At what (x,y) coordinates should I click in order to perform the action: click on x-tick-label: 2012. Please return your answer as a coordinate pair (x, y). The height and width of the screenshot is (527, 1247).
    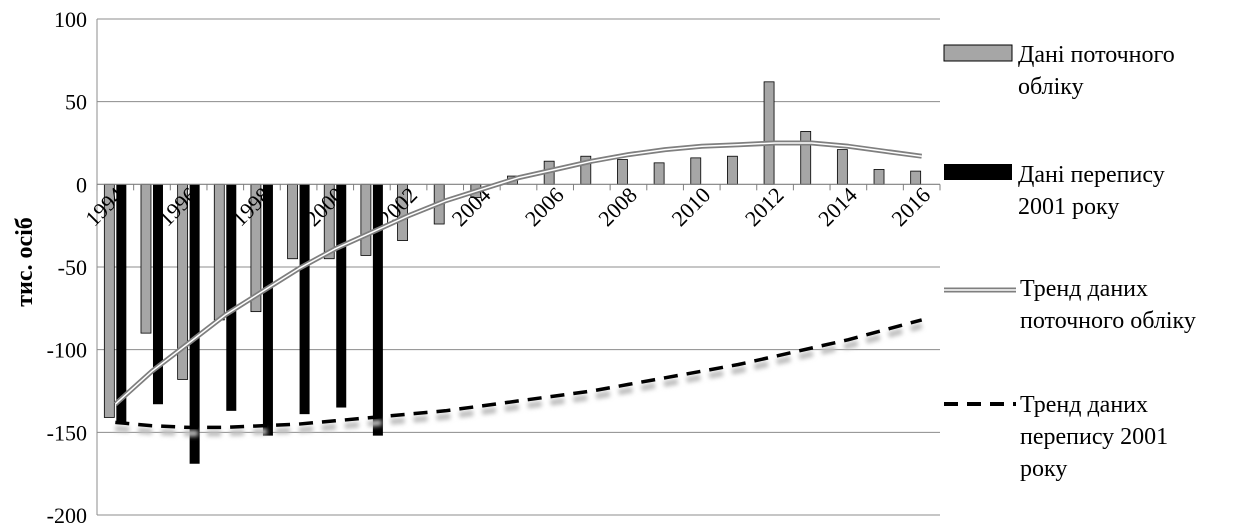
    Looking at the image, I should click on (764, 206).